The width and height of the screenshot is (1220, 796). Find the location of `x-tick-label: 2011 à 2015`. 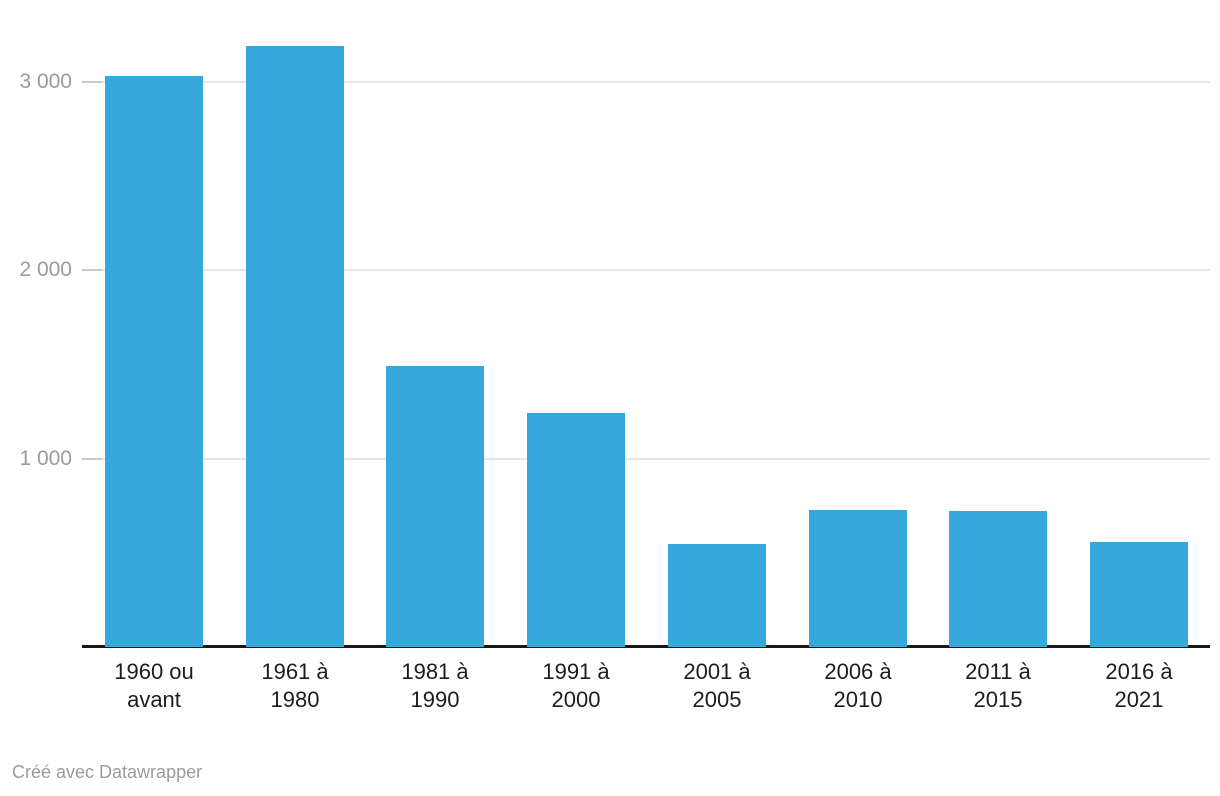

x-tick-label: 2011 à 2015 is located at coordinates (998, 685).